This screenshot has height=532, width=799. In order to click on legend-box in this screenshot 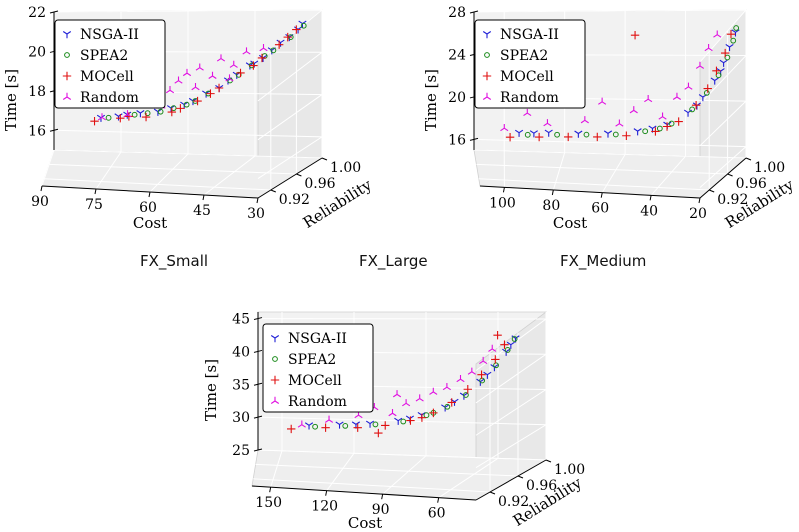, I will do `click(530, 64)`.